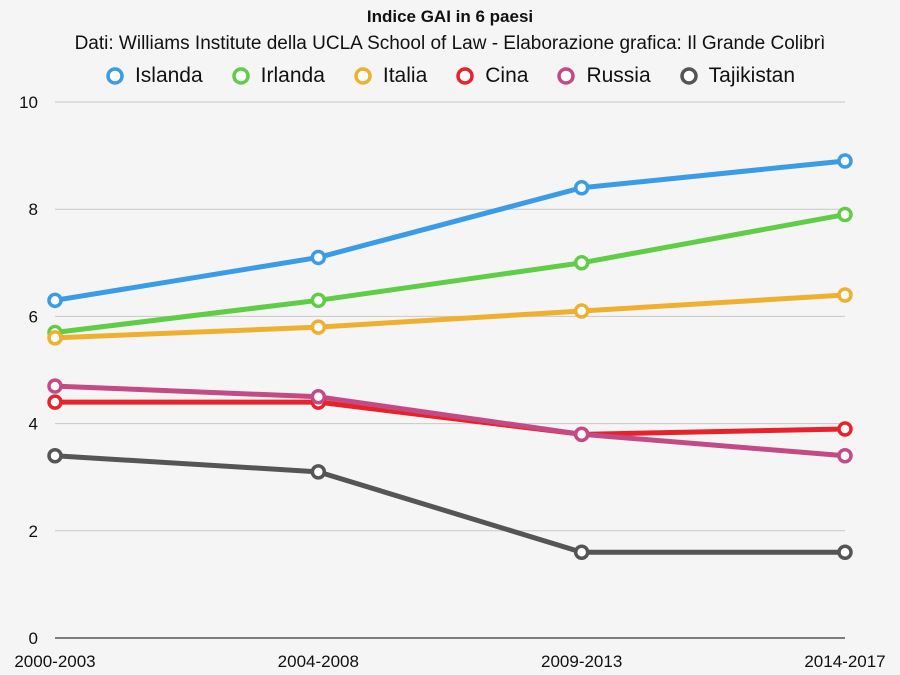 Image resolution: width=900 pixels, height=675 pixels. I want to click on legend-marker-irlanda, so click(240, 76).